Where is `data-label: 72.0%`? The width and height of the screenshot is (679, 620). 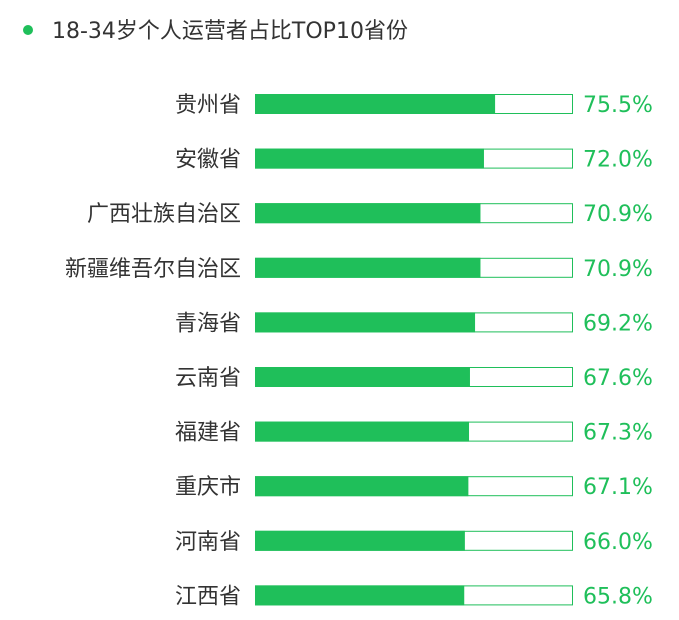
data-label: 72.0% is located at coordinates (618, 160).